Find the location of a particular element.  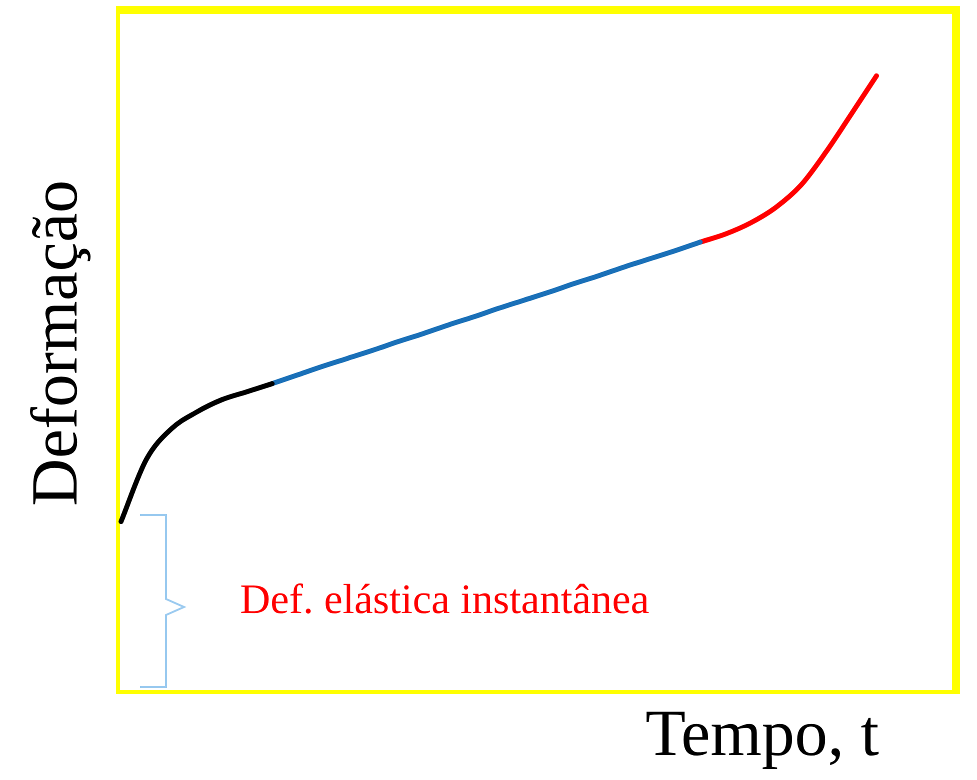

annotation: Def. elástica instantânea is located at coordinates (445, 600).